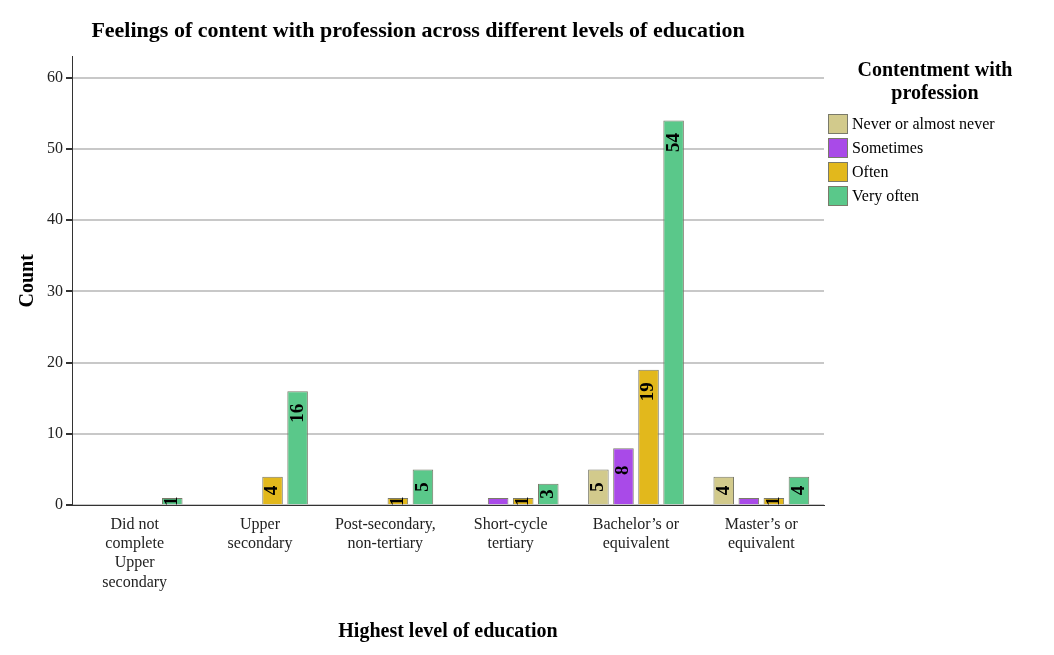 The width and height of the screenshot is (1054, 655). I want to click on x-tick-label: Post-secondary, non-tertiary, so click(385, 534).